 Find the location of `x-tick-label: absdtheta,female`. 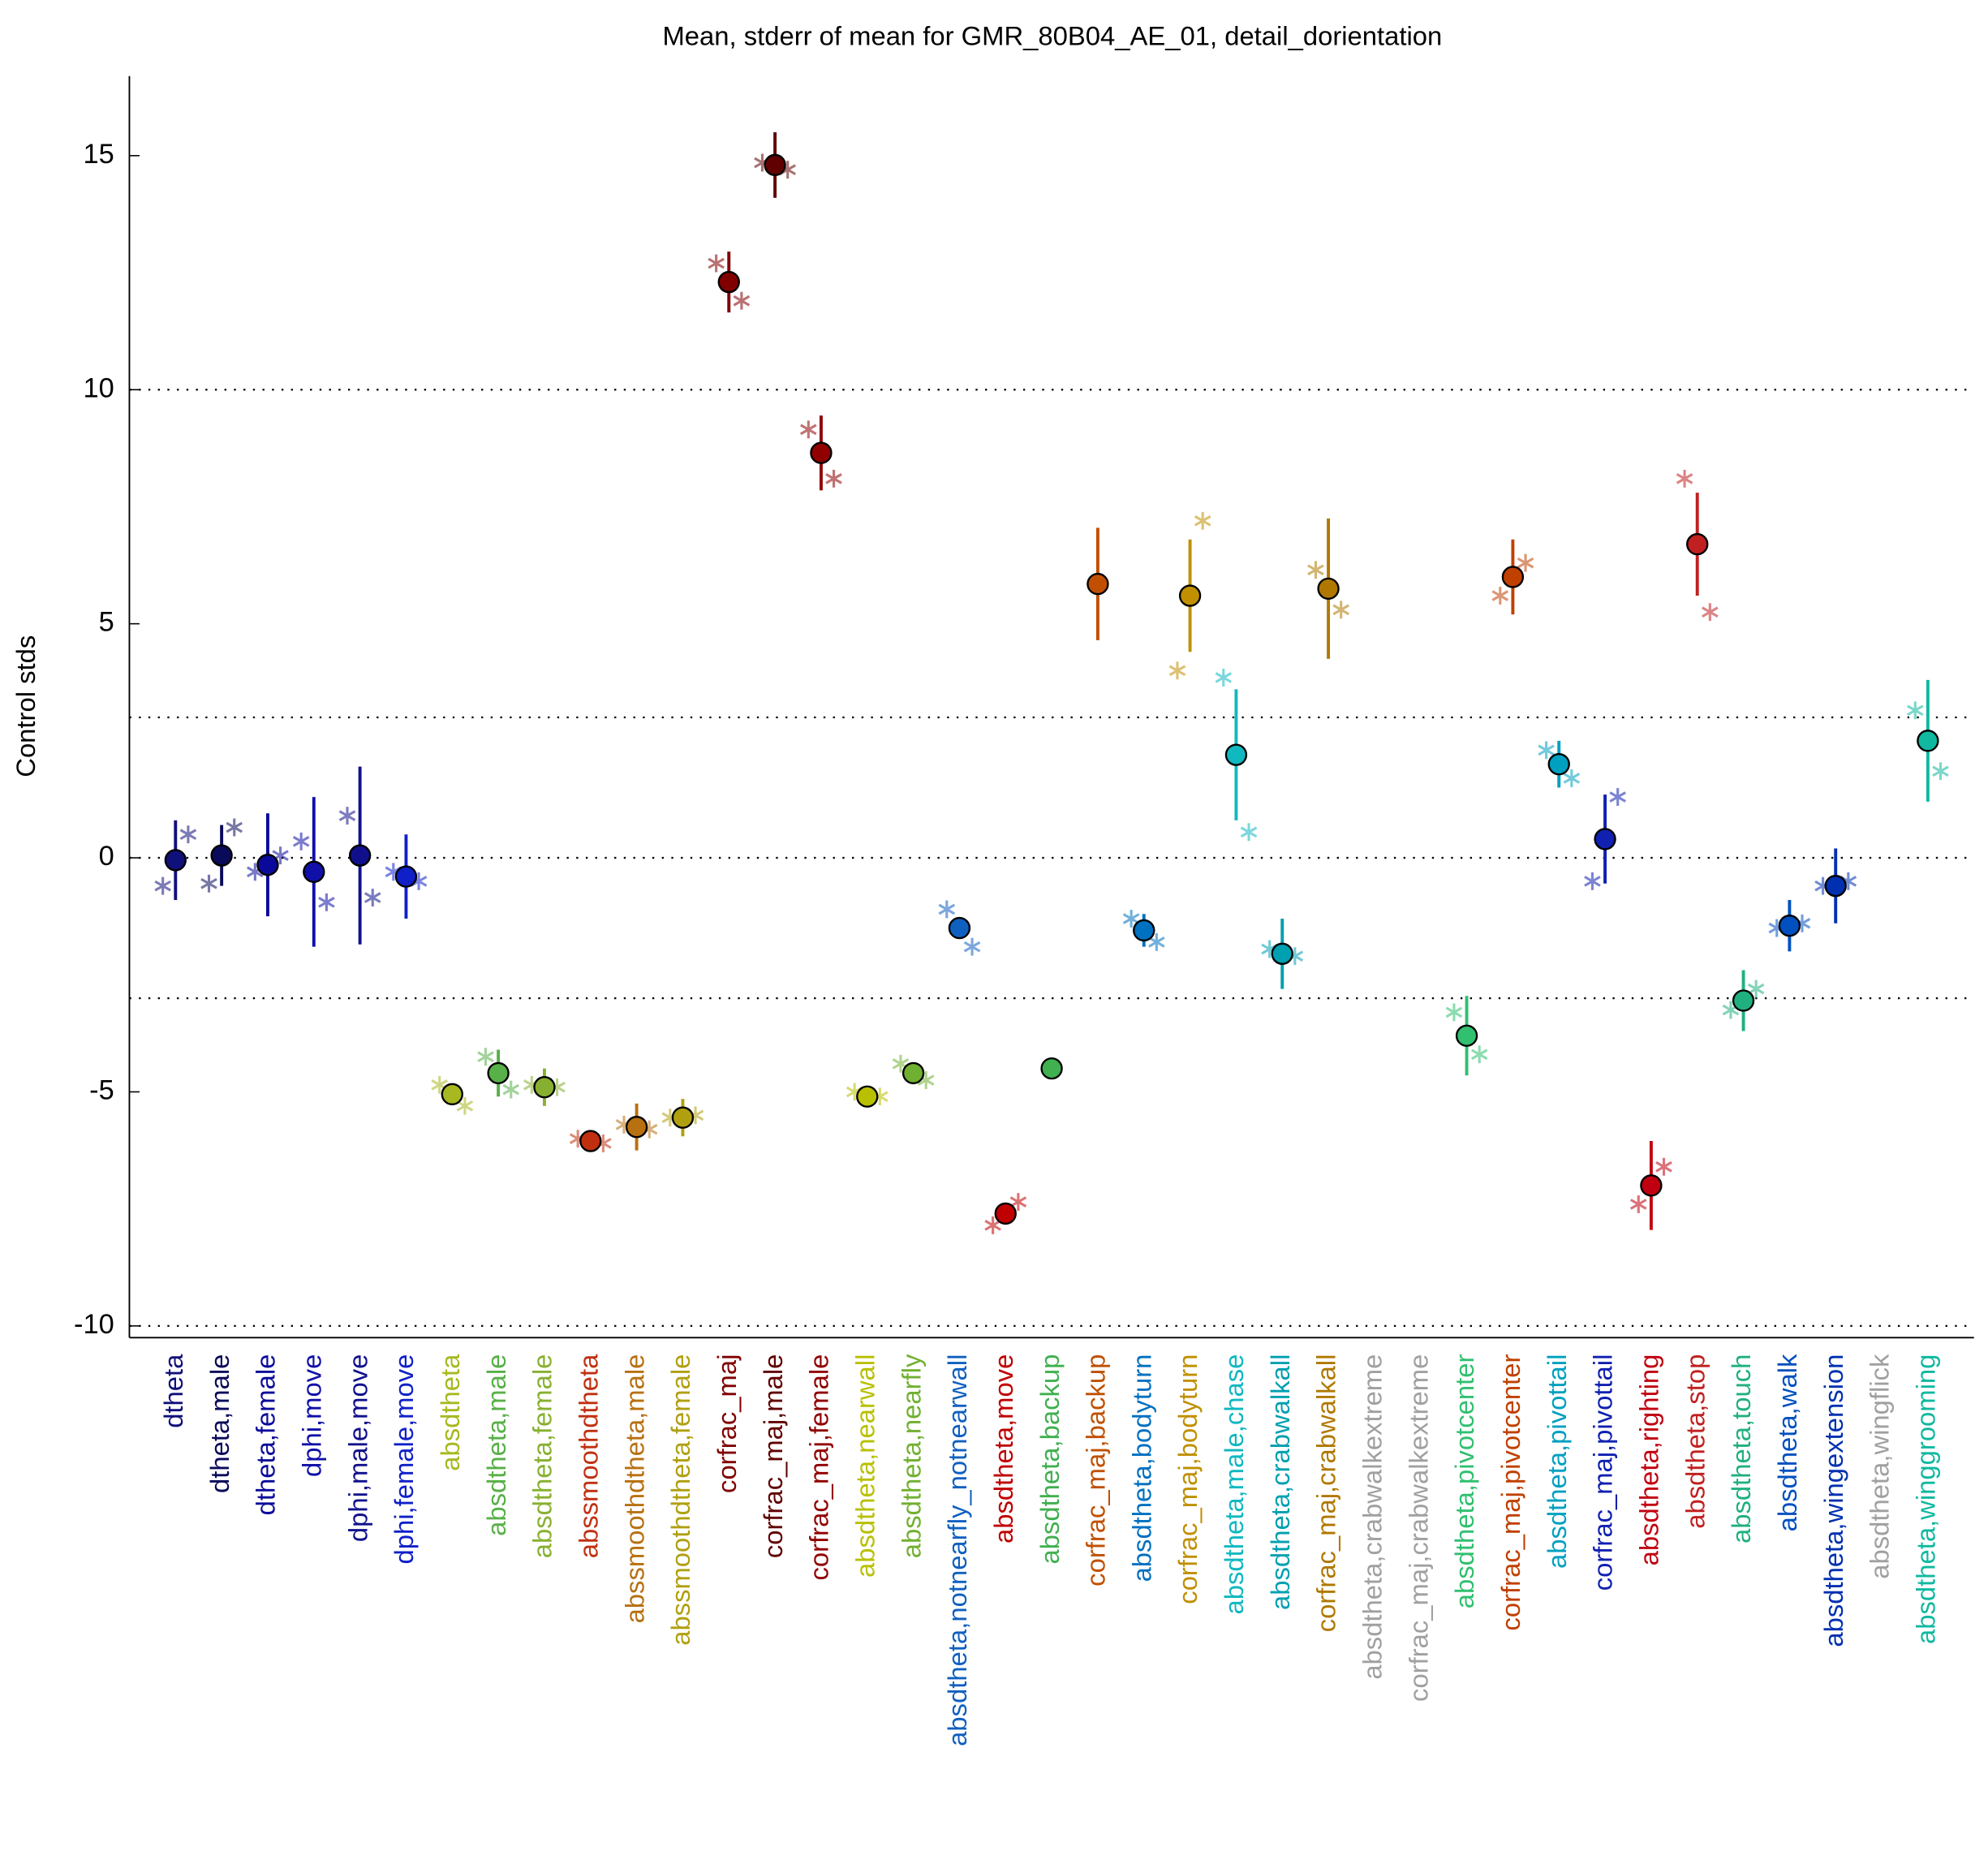

x-tick-label: absdtheta,female is located at coordinates (542, 1456).